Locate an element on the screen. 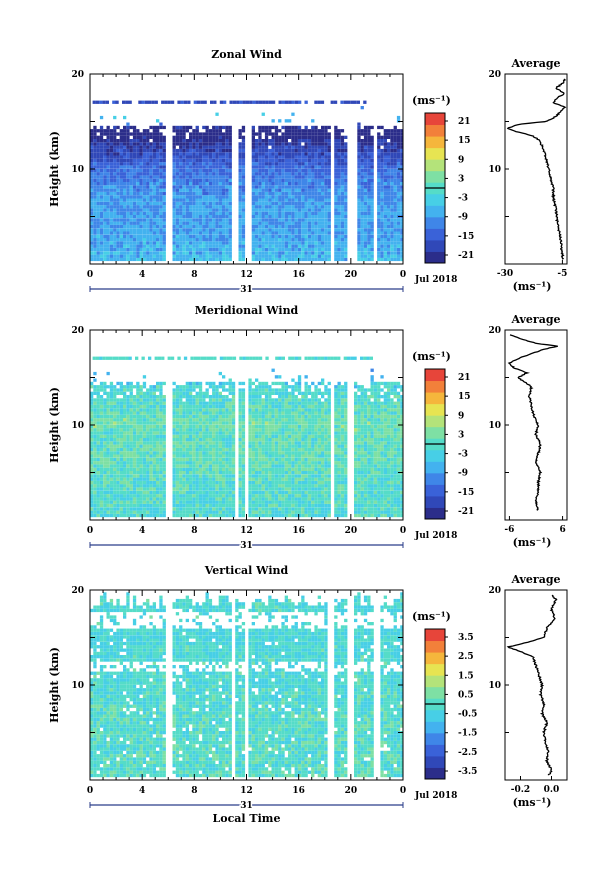 The image size is (616, 873). y-tick-label: 20 is located at coordinates (77, 75).